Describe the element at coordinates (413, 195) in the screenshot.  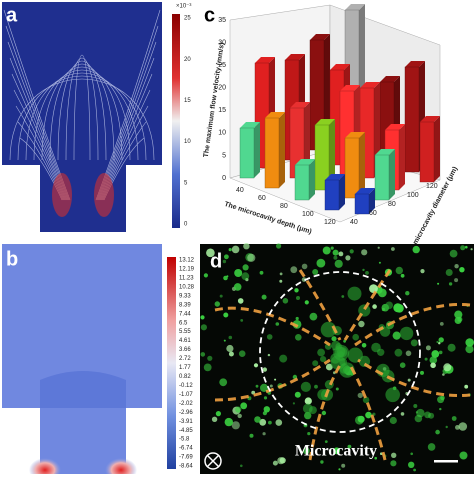
I see `y-tick-label: 100` at that location.